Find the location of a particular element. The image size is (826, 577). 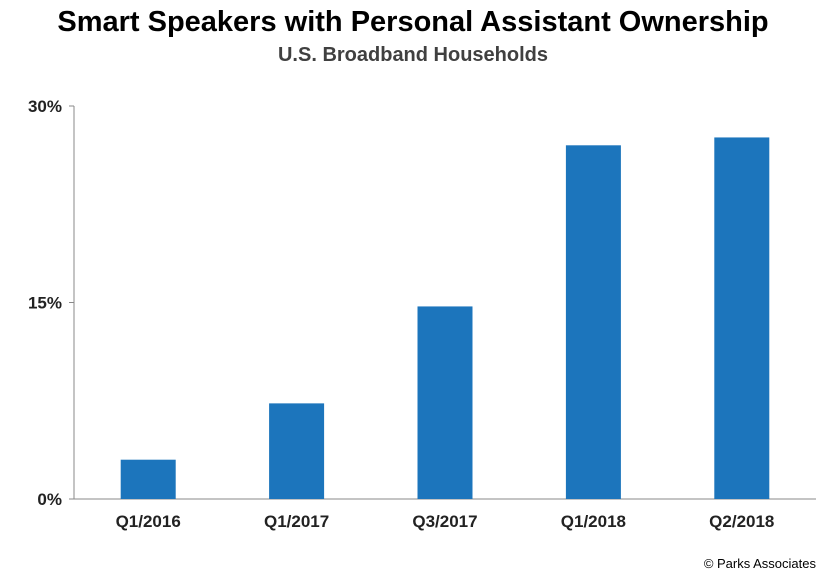

bar-q2-2018 is located at coordinates (742, 318).